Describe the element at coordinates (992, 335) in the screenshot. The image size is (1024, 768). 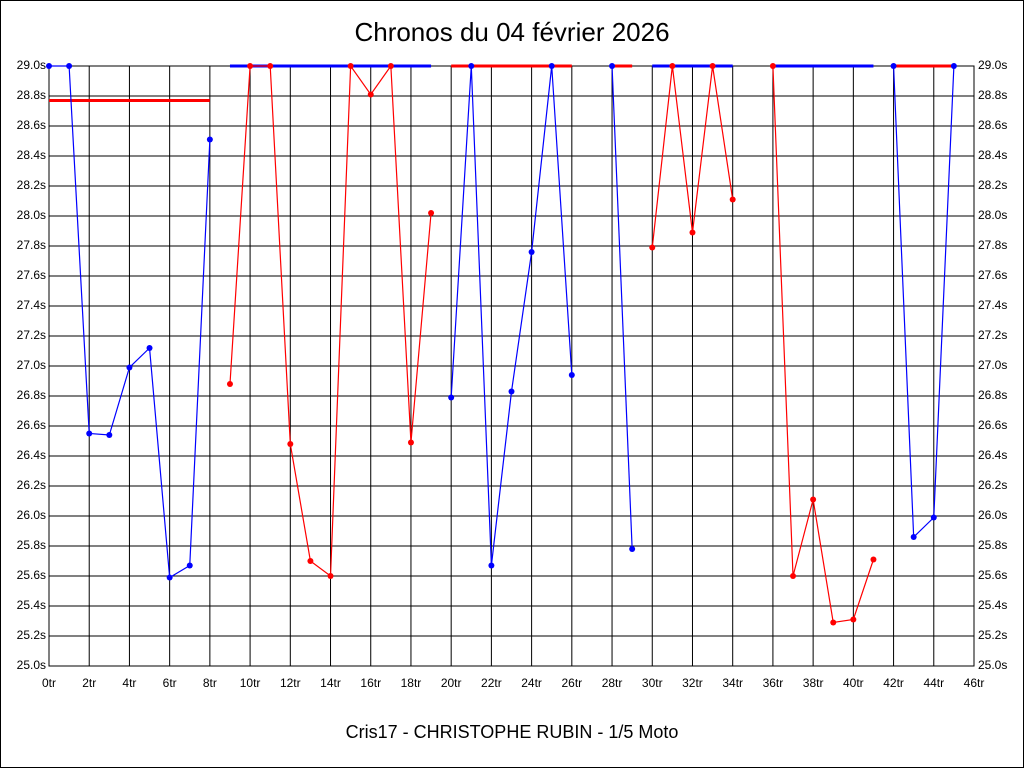
I see `y2-tick-label: 27.2s` at that location.